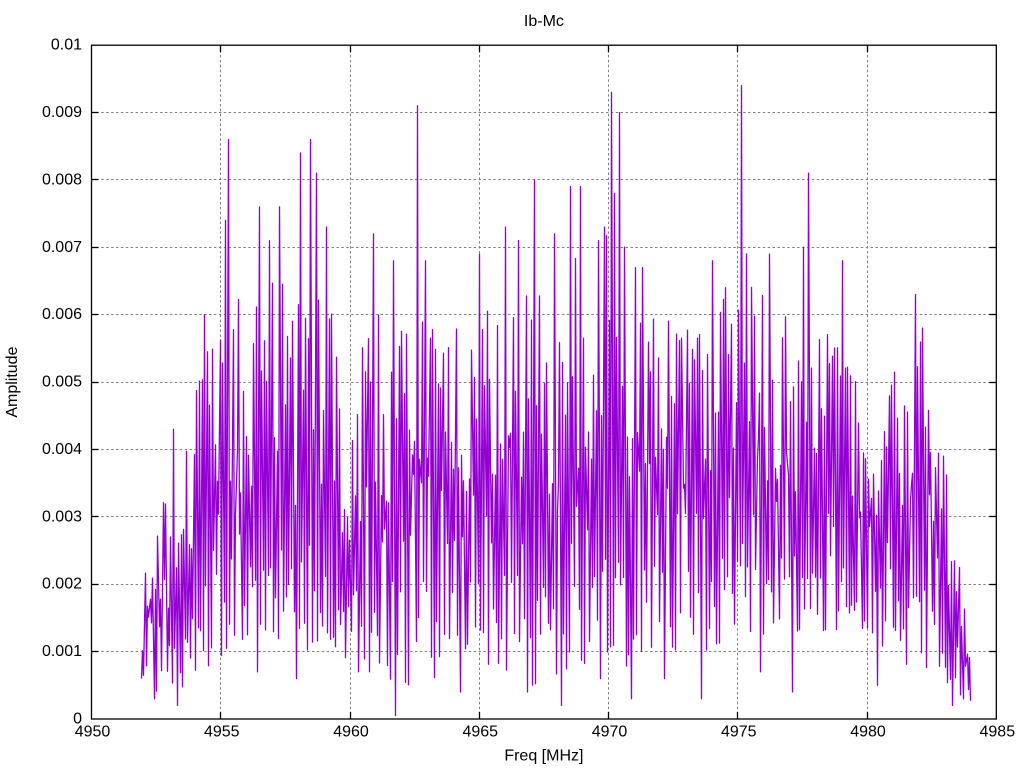 This screenshot has width=1024, height=768. I want to click on svg-text: 4950, so click(93, 732).